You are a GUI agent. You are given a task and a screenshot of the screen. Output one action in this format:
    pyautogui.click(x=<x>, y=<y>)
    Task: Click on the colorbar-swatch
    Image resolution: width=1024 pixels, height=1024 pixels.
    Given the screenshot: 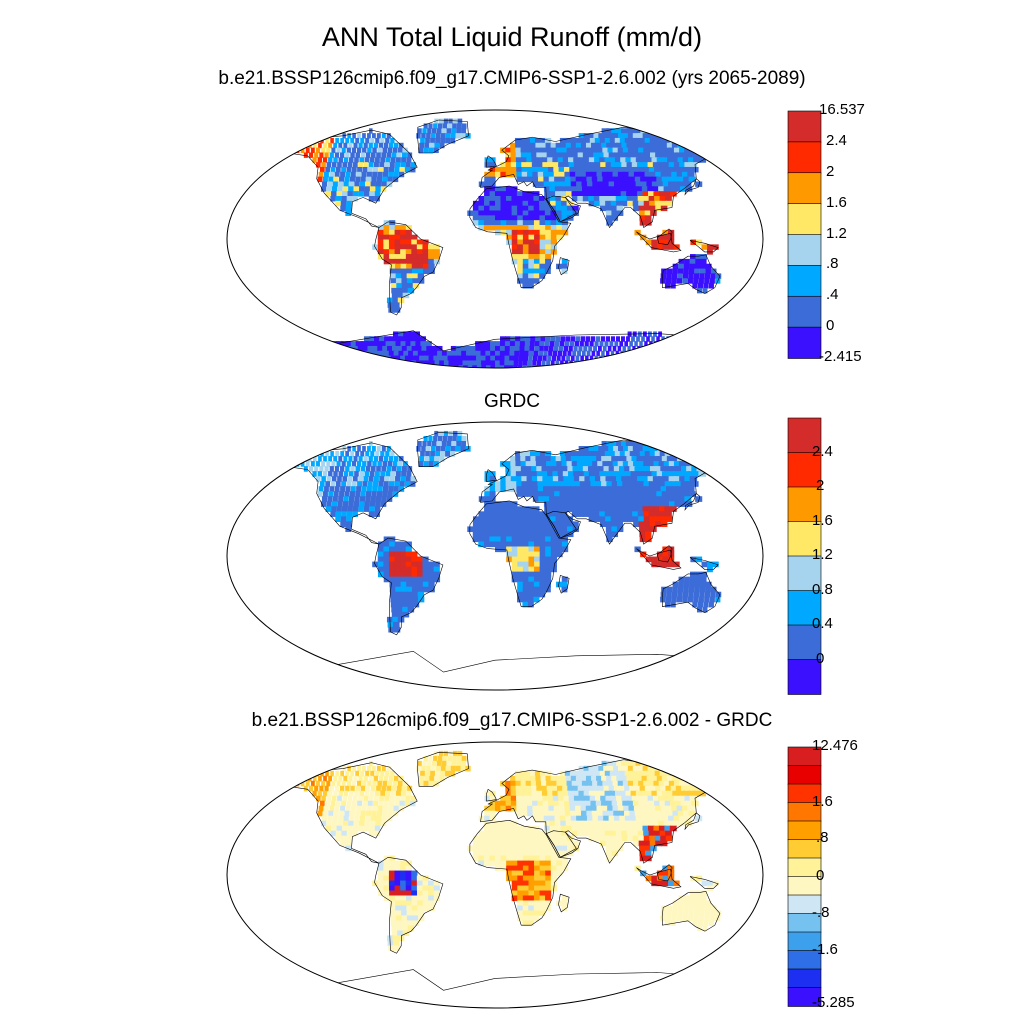 What is the action you would take?
    pyautogui.click(x=804, y=250)
    